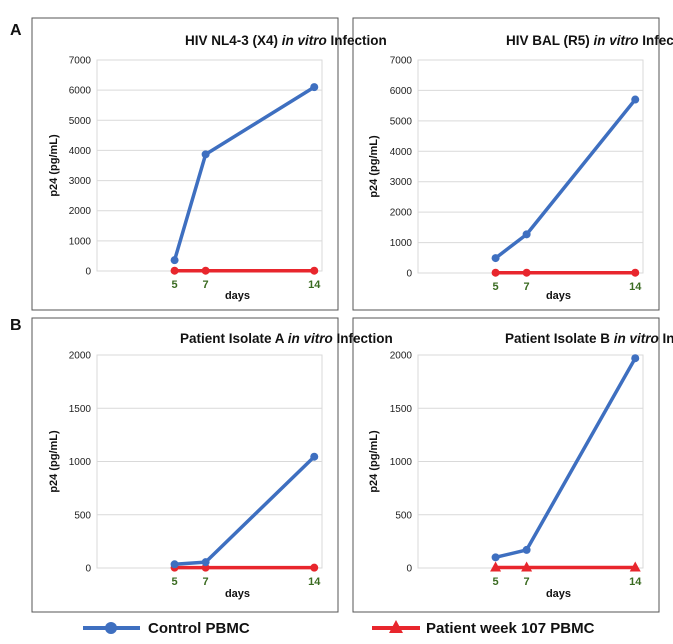 Image resolution: width=673 pixels, height=644 pixels. I want to click on chart-title: HIV BAL (R5) in vitro Infection, so click(589, 40).